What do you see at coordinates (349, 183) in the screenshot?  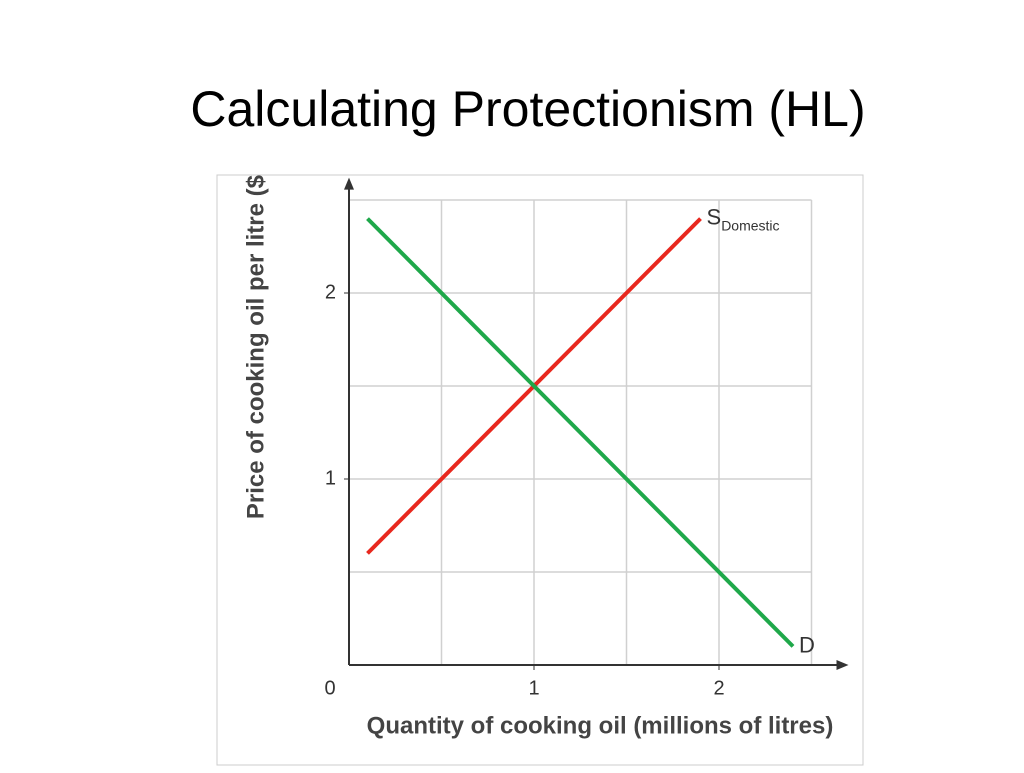 I see `y-axis-arrow` at bounding box center [349, 183].